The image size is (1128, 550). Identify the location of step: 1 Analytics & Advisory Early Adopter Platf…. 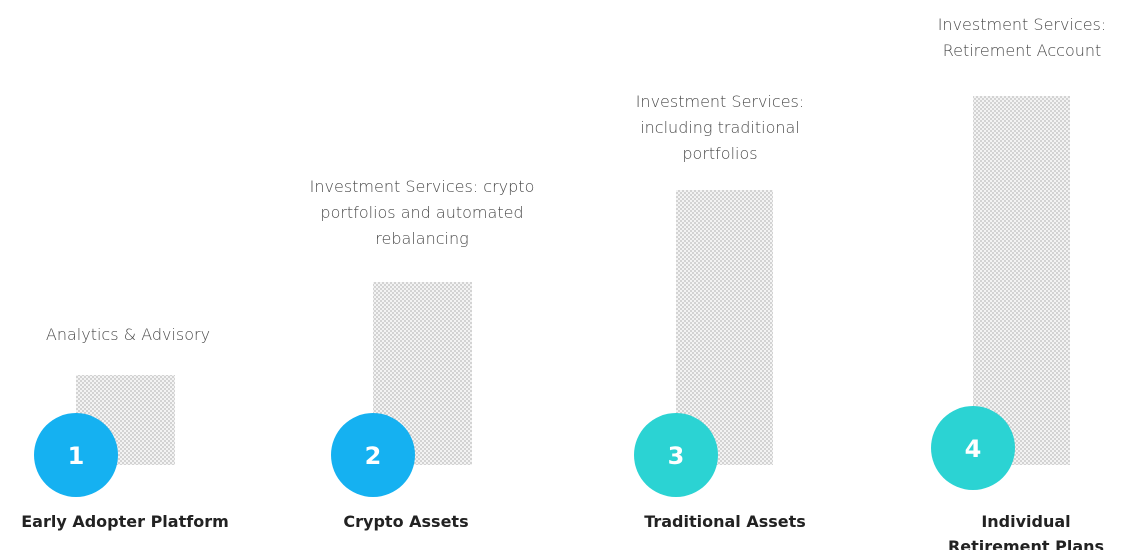
(125, 428).